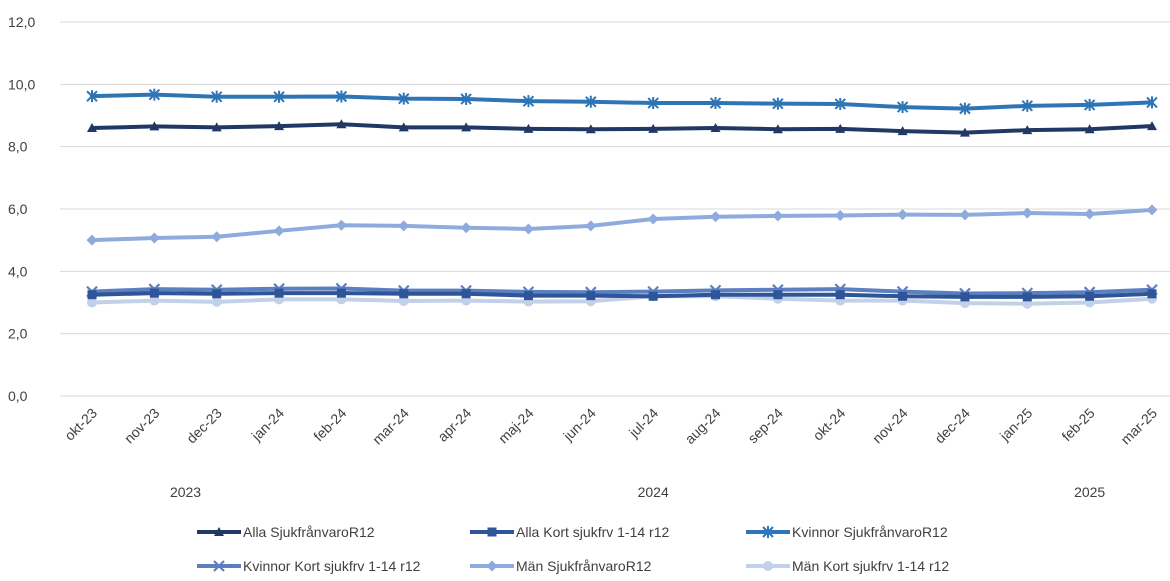  I want to click on legend-item: Alla Kort sjukfrv 1-14 r12, so click(569, 532).